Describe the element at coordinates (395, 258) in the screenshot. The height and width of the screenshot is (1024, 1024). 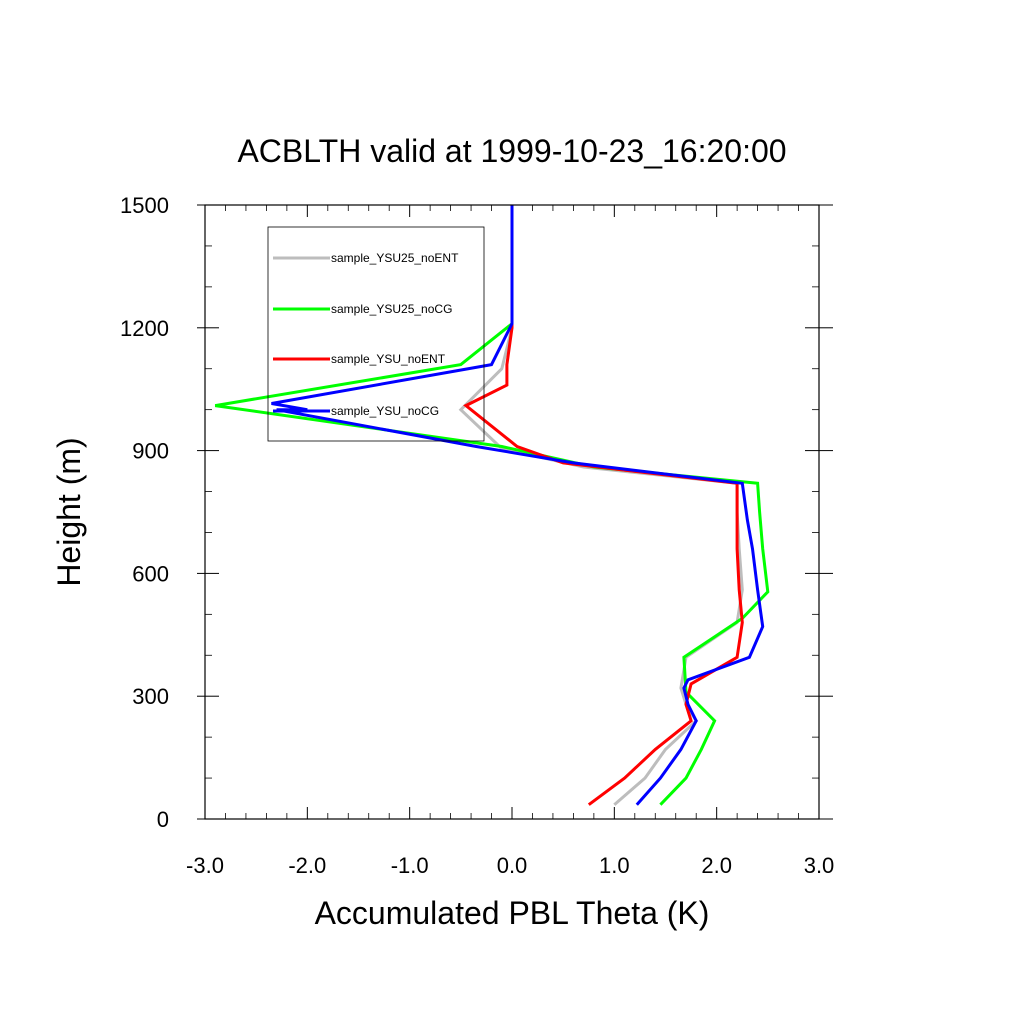
I see `legend-label: sample_YSU25_noENT` at that location.